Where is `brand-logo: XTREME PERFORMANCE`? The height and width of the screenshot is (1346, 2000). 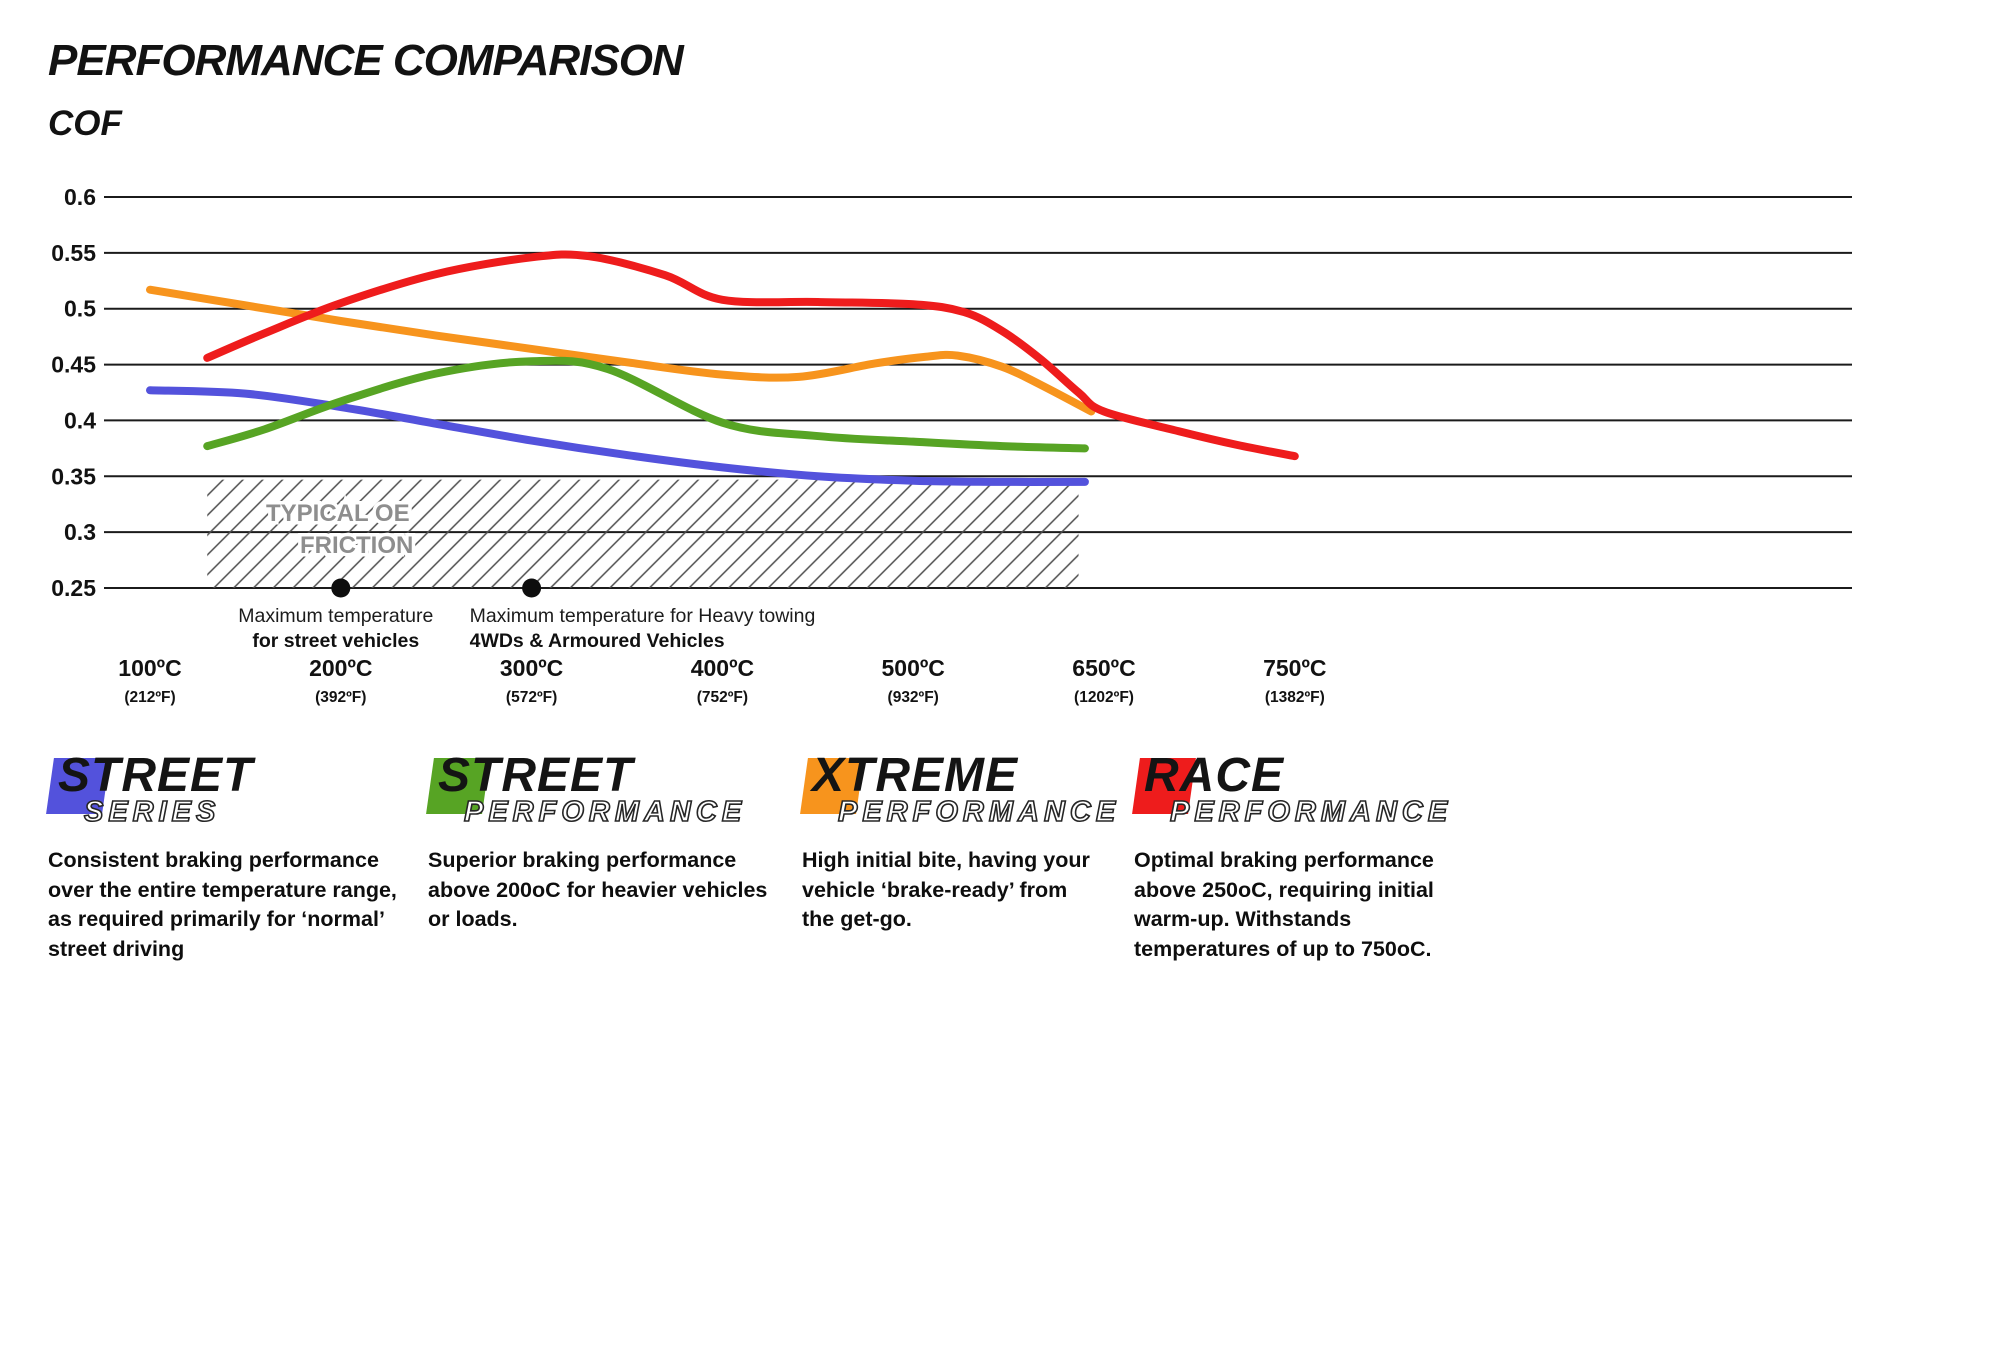
brand-logo: XTREME PERFORMANCE is located at coordinates (958, 793).